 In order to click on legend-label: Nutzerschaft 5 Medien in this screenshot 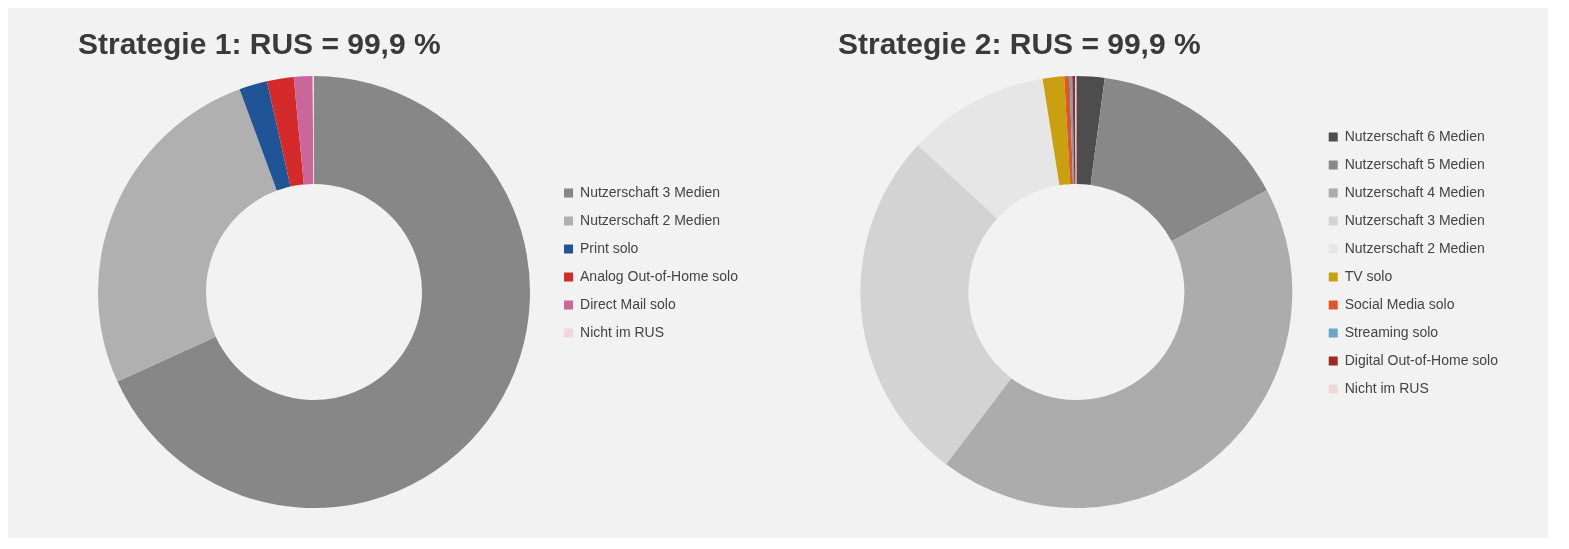, I will do `click(1414, 163)`.